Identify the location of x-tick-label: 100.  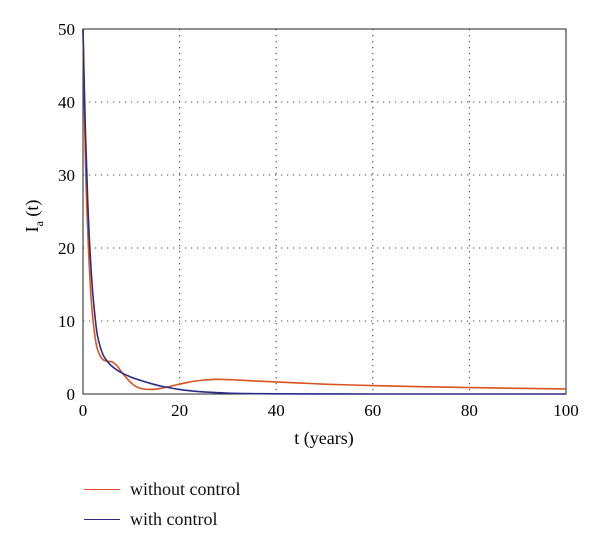
(566, 410).